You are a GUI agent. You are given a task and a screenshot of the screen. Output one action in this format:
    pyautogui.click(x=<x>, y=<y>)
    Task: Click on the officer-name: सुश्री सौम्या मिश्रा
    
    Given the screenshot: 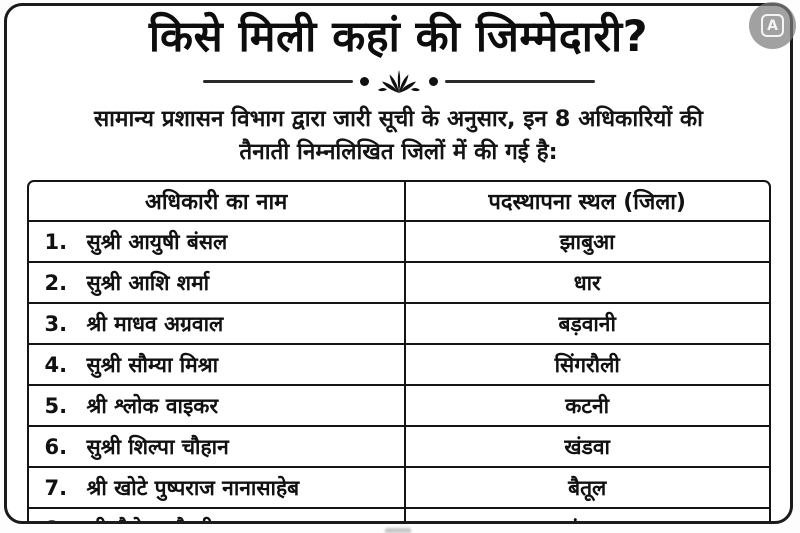 What is the action you would take?
    pyautogui.click(x=152, y=364)
    